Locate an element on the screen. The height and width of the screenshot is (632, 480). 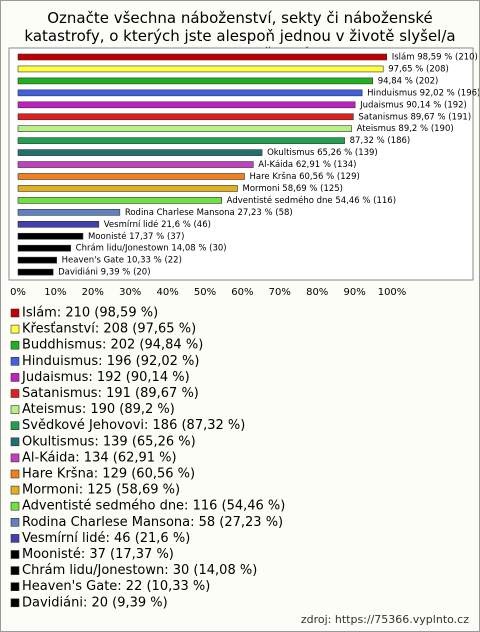
bar-label: Islám 98,59 % (210) is located at coordinates (435, 58).